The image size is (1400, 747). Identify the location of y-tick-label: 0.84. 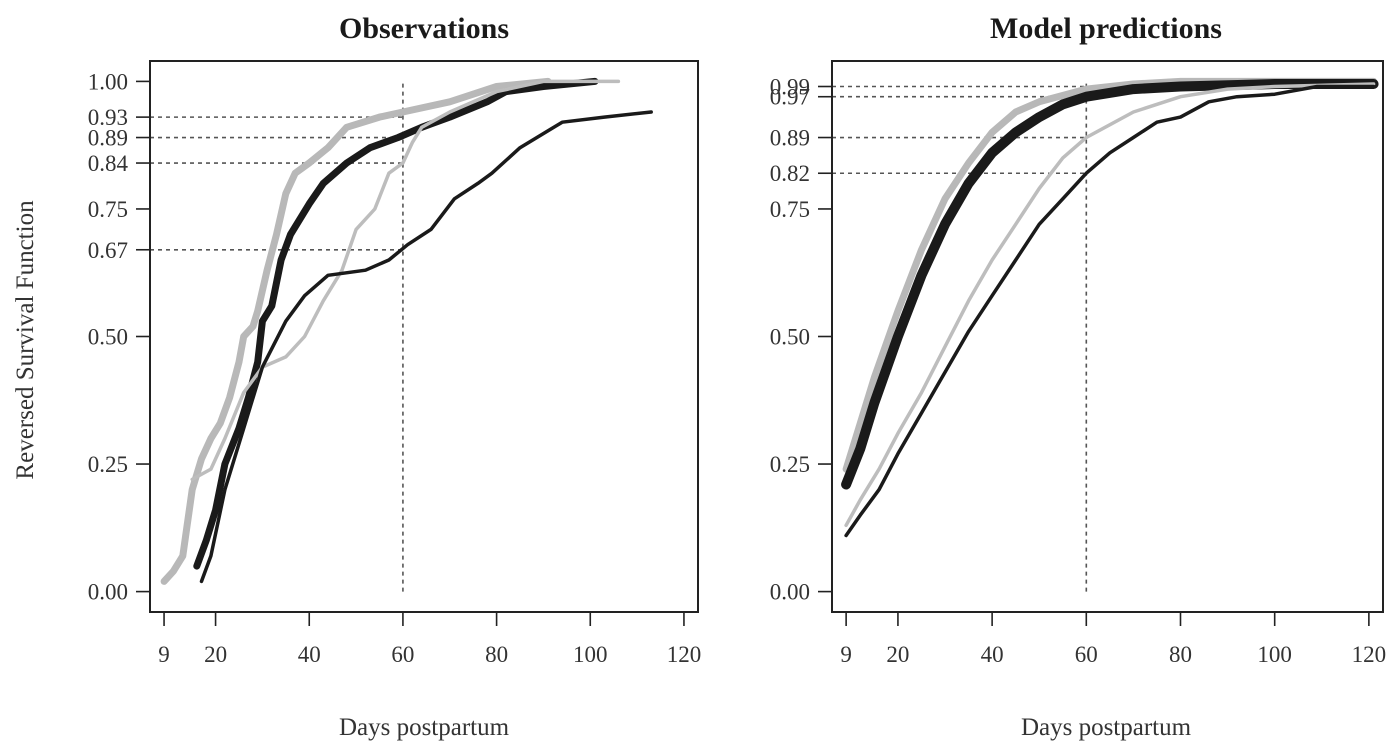
(108, 163).